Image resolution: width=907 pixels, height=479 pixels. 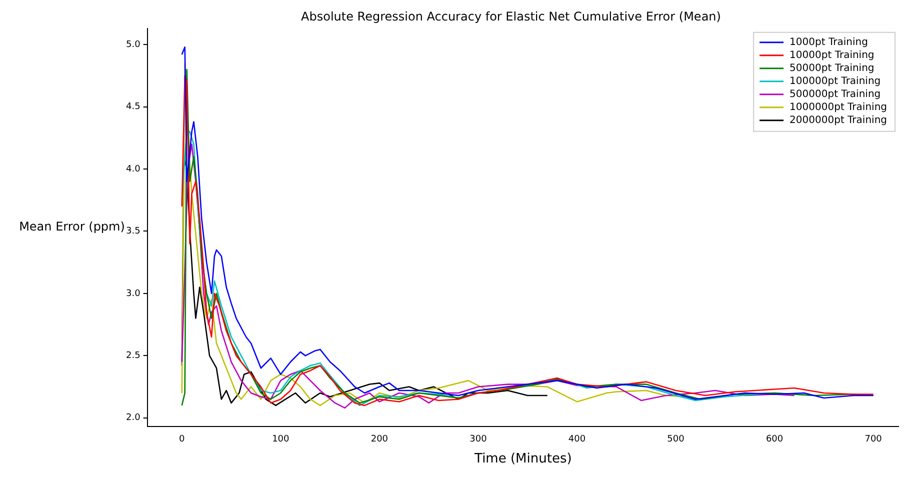 What do you see at coordinates (775, 439) in the screenshot?
I see `x-tick-label: 600` at bounding box center [775, 439].